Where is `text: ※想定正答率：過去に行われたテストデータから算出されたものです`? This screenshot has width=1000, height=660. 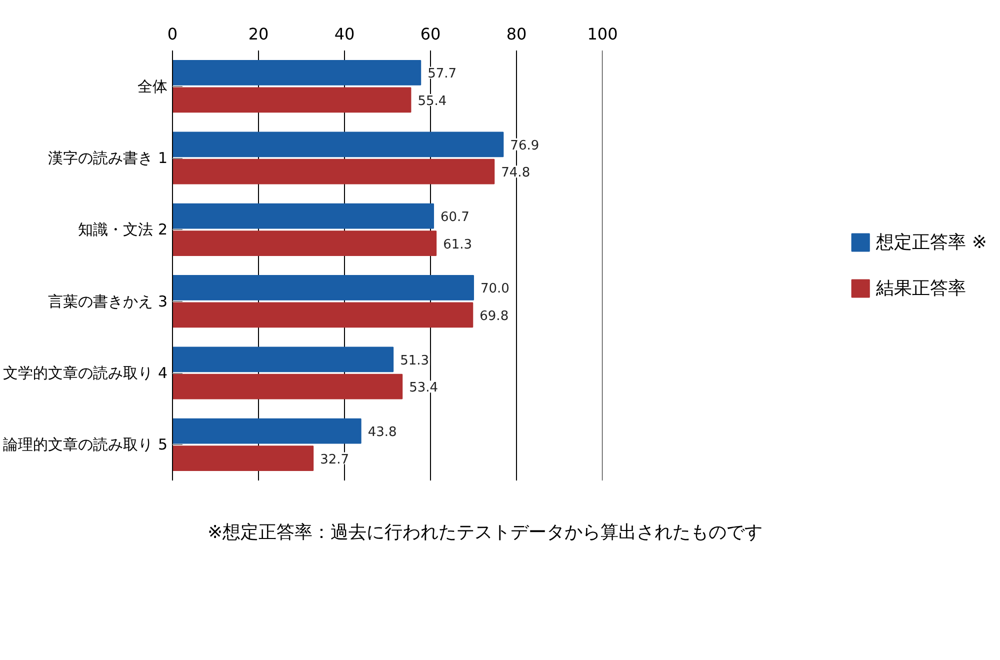
text: ※想定正答率：過去に行われたテストデータから算出されたものです is located at coordinates (485, 533).